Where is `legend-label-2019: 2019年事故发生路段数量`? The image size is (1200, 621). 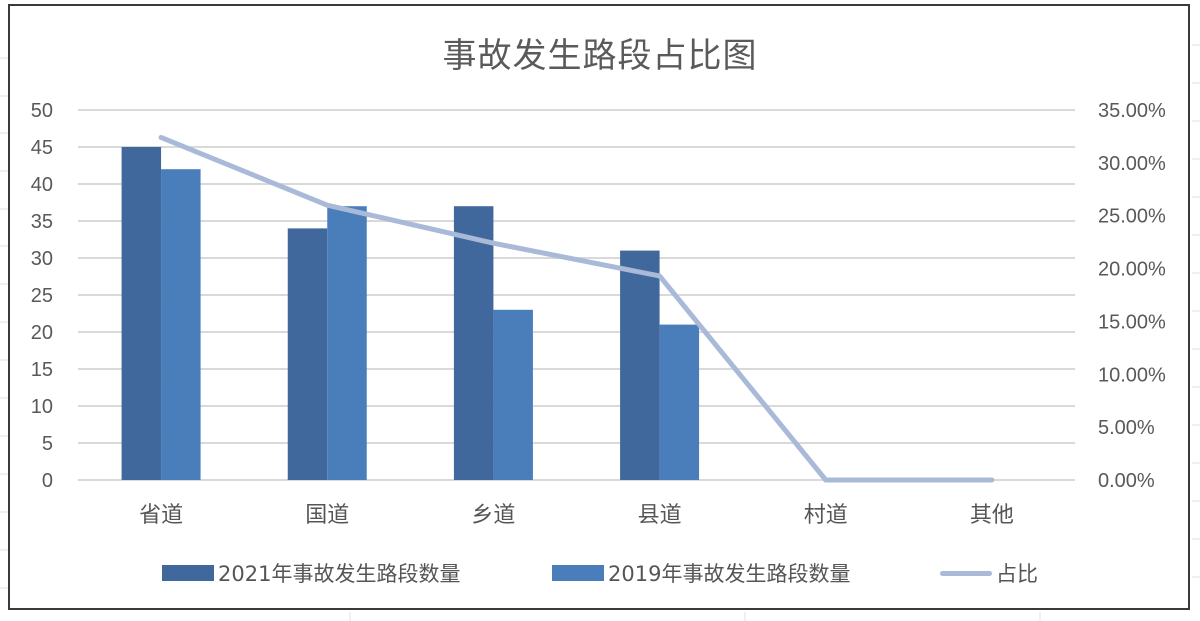
legend-label-2019: 2019年事故发生路段数量 is located at coordinates (729, 574).